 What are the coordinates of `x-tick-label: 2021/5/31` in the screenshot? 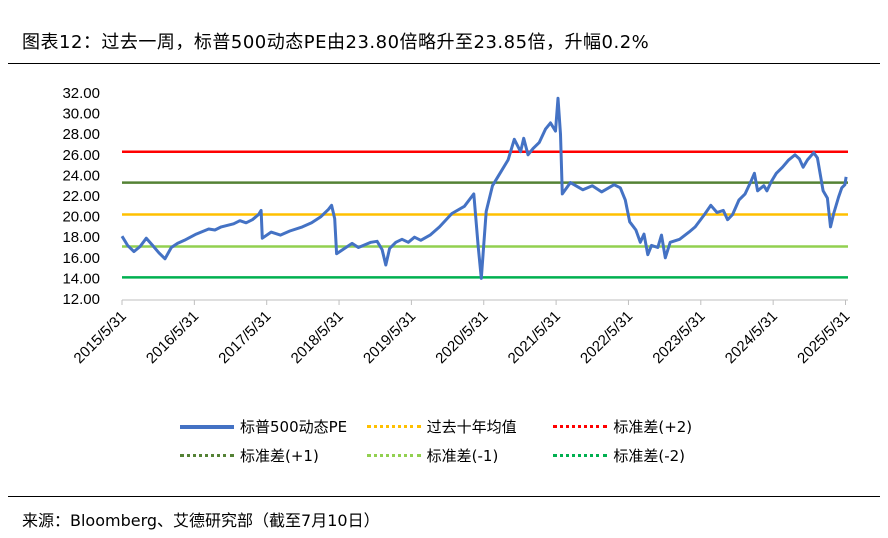 It's located at (534, 337).